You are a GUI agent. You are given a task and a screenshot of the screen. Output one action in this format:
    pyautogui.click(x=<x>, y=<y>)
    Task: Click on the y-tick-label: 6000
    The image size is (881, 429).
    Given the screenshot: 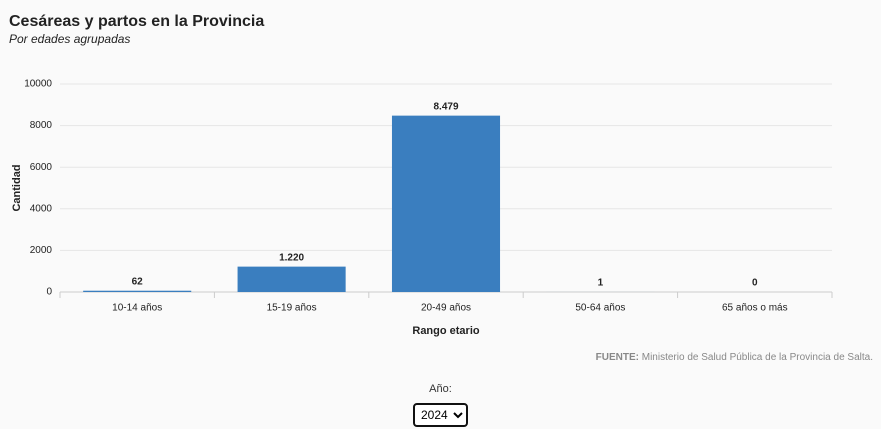 What is the action you would take?
    pyautogui.click(x=41, y=167)
    